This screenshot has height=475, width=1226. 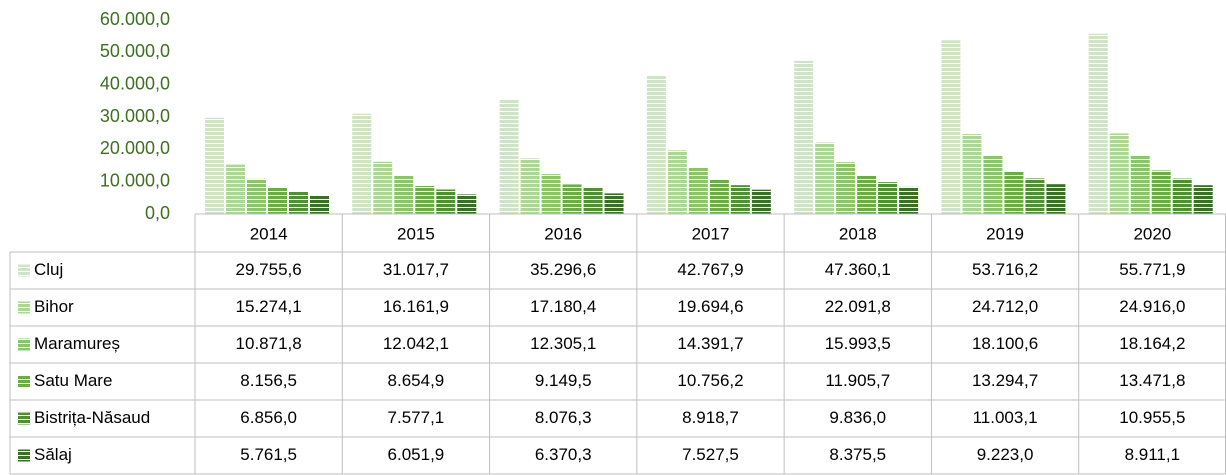 What do you see at coordinates (269, 343) in the screenshot?
I see `table-cell: 10.871,8` at bounding box center [269, 343].